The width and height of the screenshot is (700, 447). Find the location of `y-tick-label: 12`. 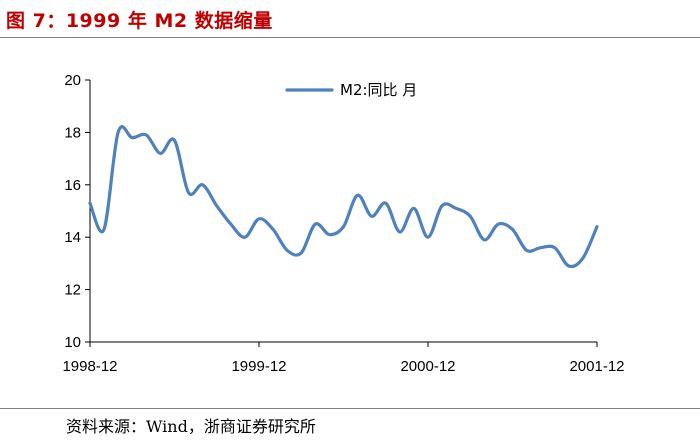

y-tick-label: 12 is located at coordinates (72, 290).